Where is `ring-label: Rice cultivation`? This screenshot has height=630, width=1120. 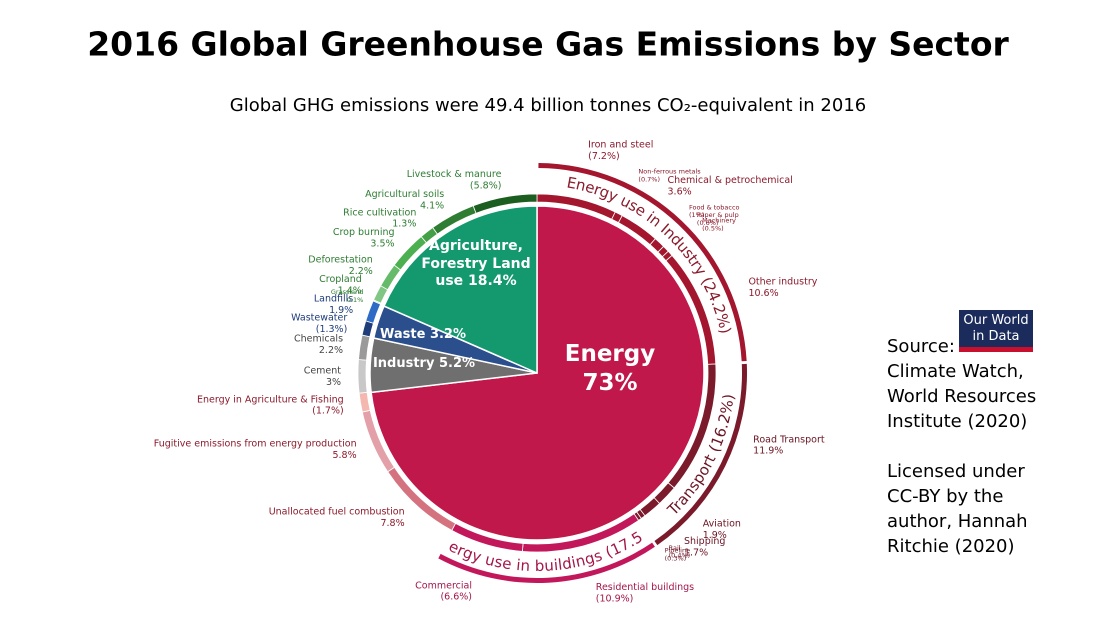 ring-label: Rice cultivation is located at coordinates (379, 212).